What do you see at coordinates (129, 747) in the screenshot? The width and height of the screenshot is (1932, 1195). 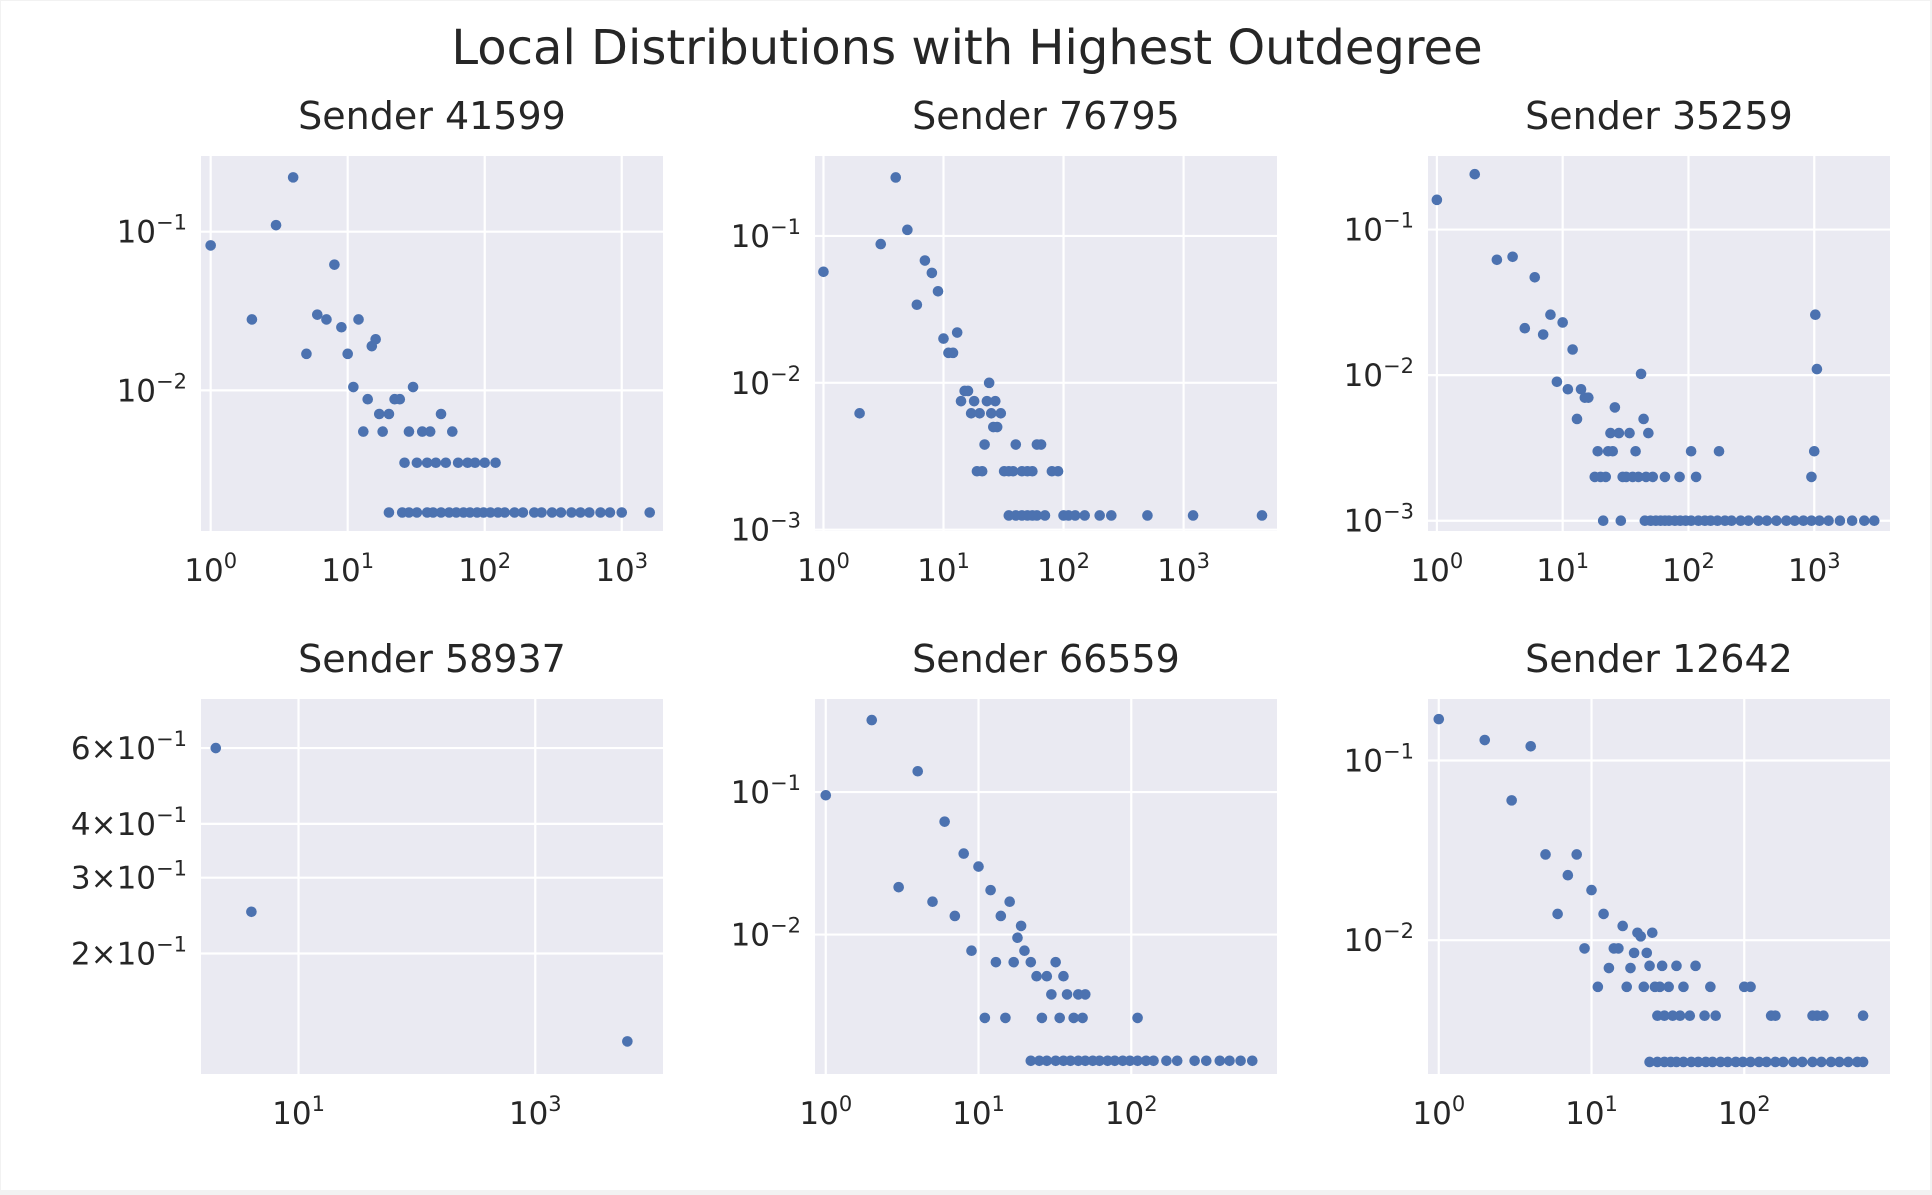 I see `y-tick-label: 6×10⁻¹` at bounding box center [129, 747].